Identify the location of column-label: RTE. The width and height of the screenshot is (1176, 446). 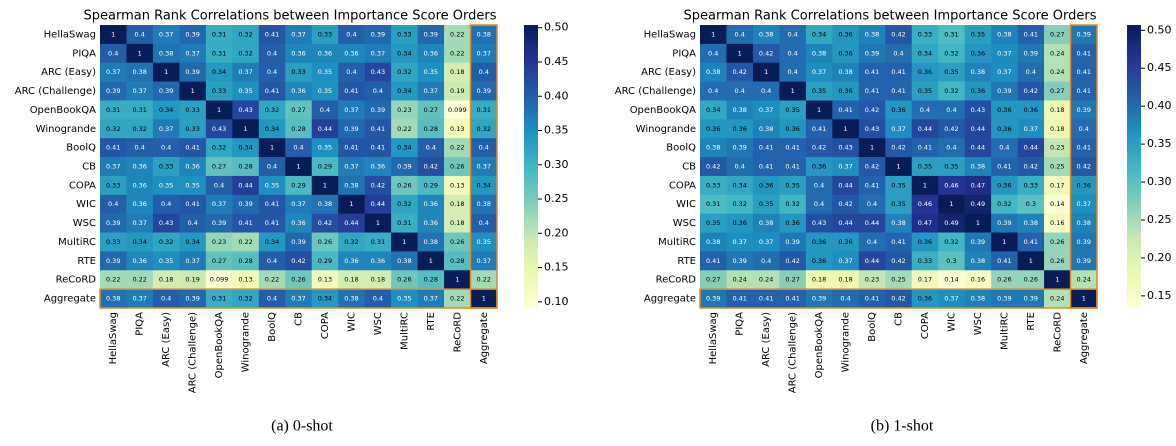
(1031, 321).